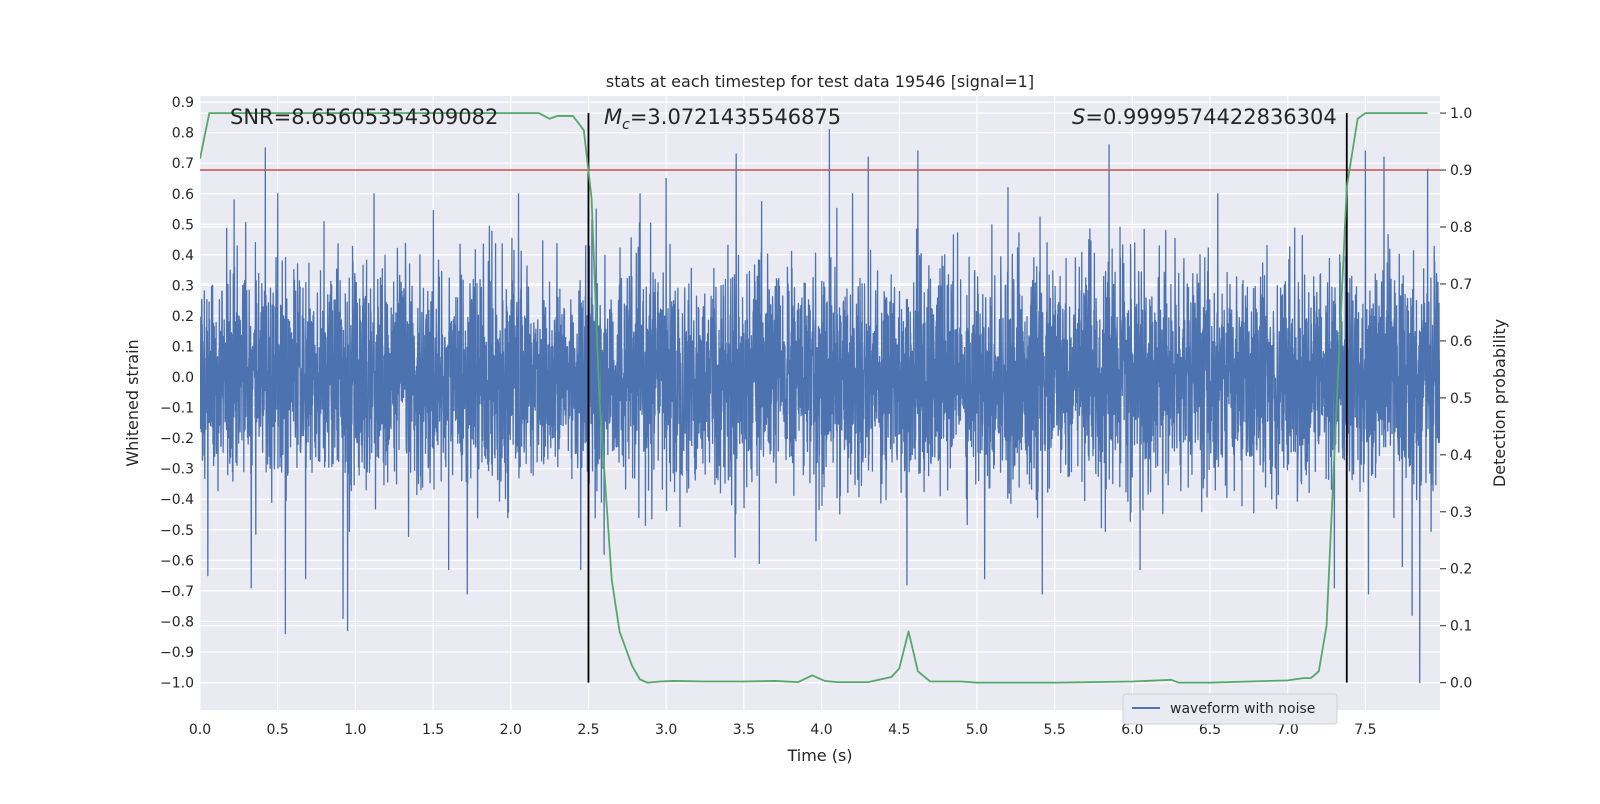 The width and height of the screenshot is (1600, 804). I want to click on y2-tick-label: 0.0, so click(1461, 684).